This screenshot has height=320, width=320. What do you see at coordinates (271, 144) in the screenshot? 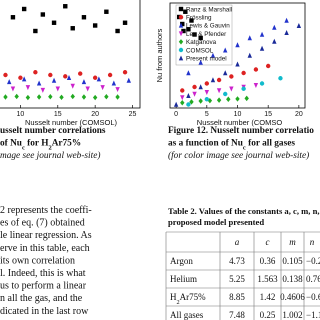
I see `caption-line-part: for all gases` at bounding box center [271, 144].